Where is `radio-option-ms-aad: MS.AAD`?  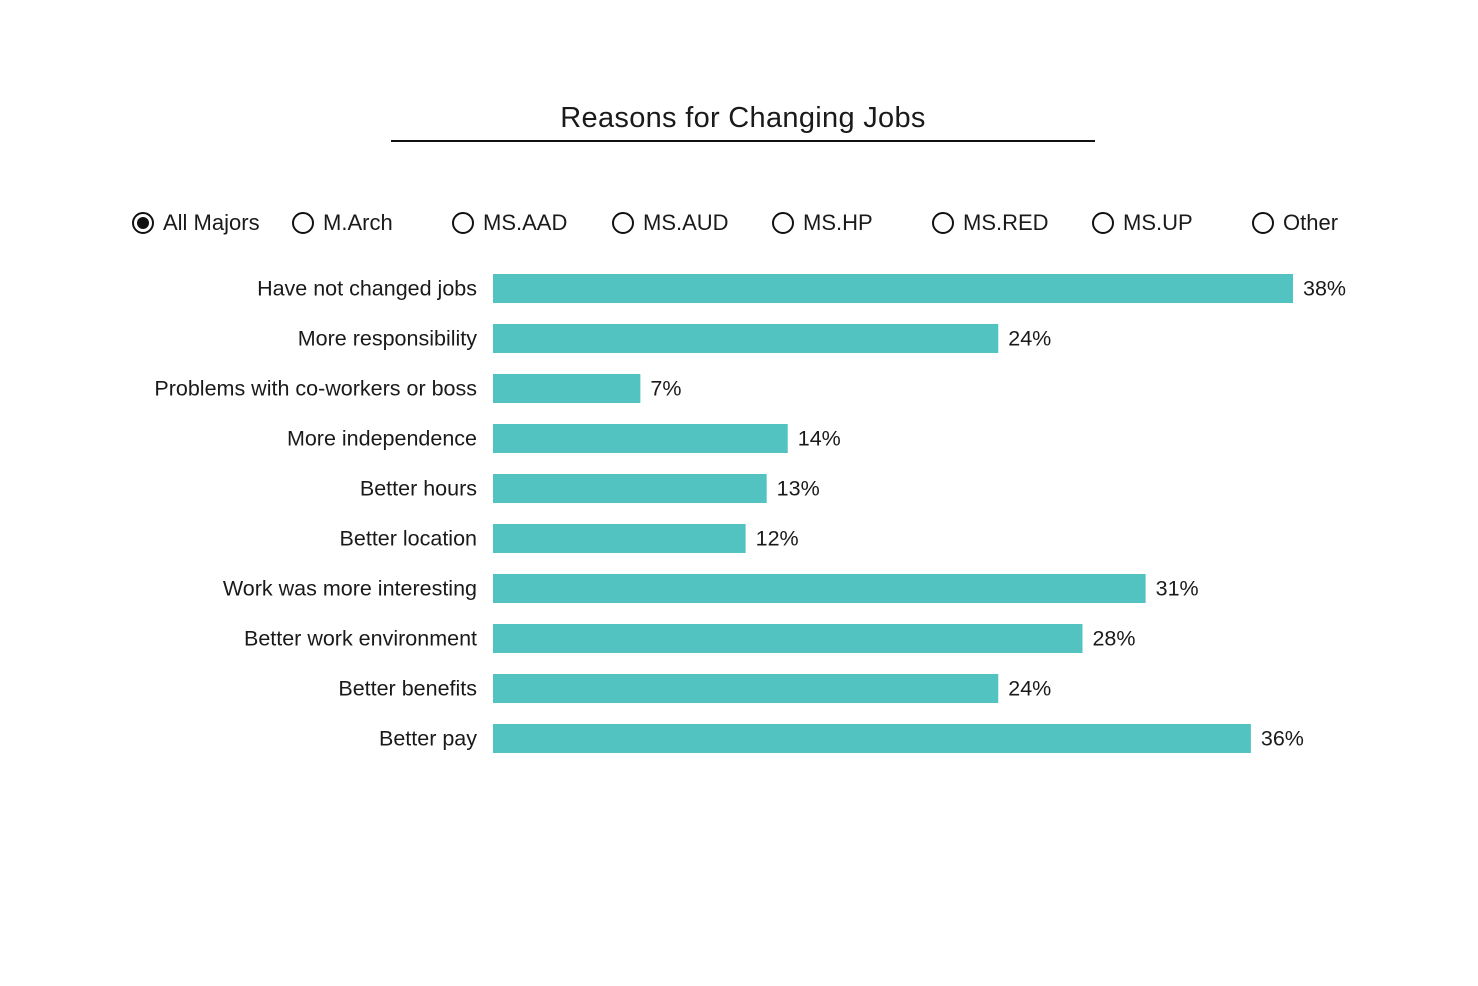 radio-option-ms-aad: MS.AAD is located at coordinates (509, 223).